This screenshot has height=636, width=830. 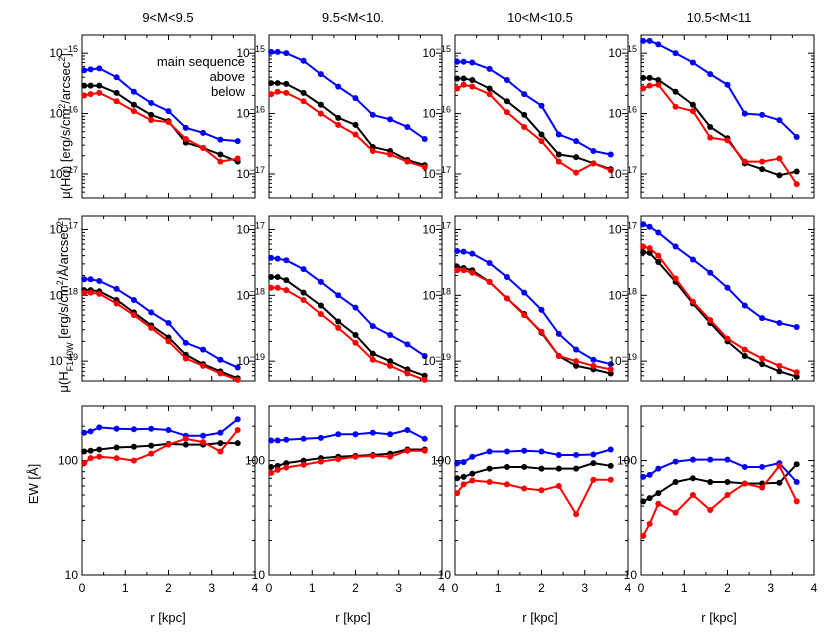 I want to click on x-tick-label: 0, so click(x=269, y=588).